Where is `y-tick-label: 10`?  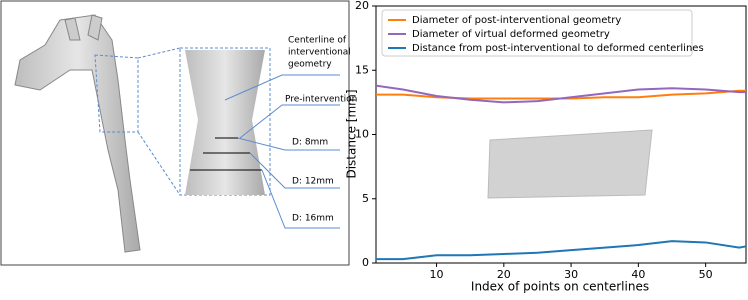
y-tick-label: 10 is located at coordinates (362, 134).